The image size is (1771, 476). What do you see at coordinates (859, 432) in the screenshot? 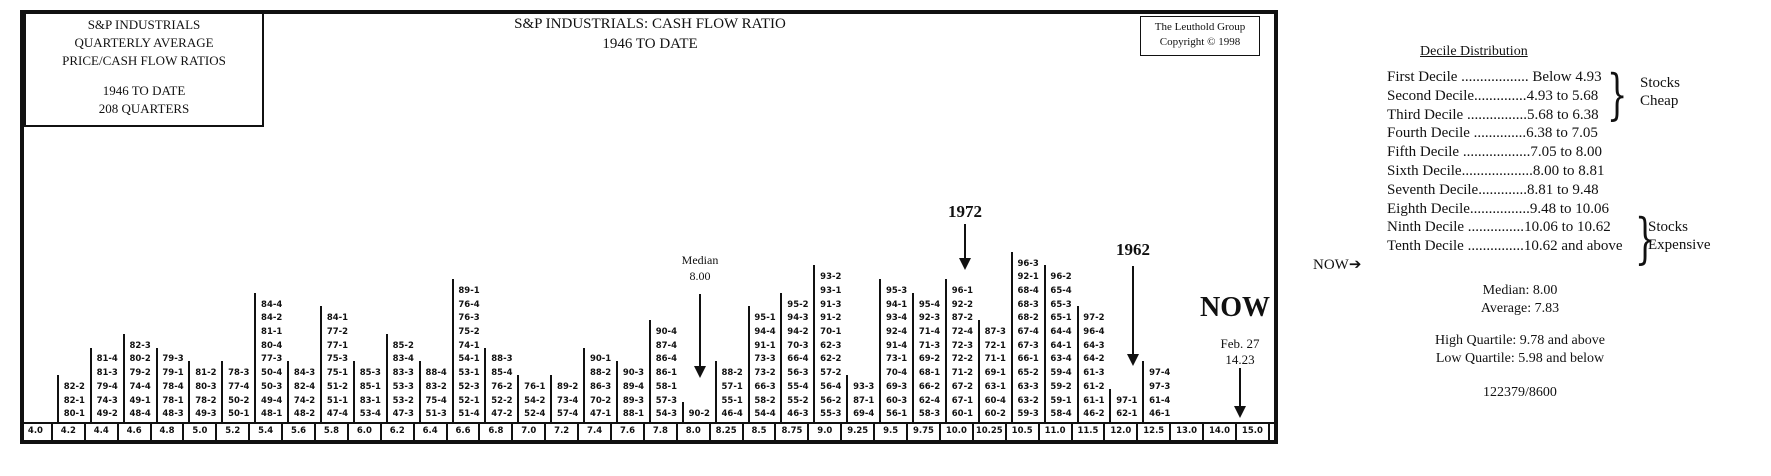
I see `x-axis-tick: 9.25` at bounding box center [859, 432].